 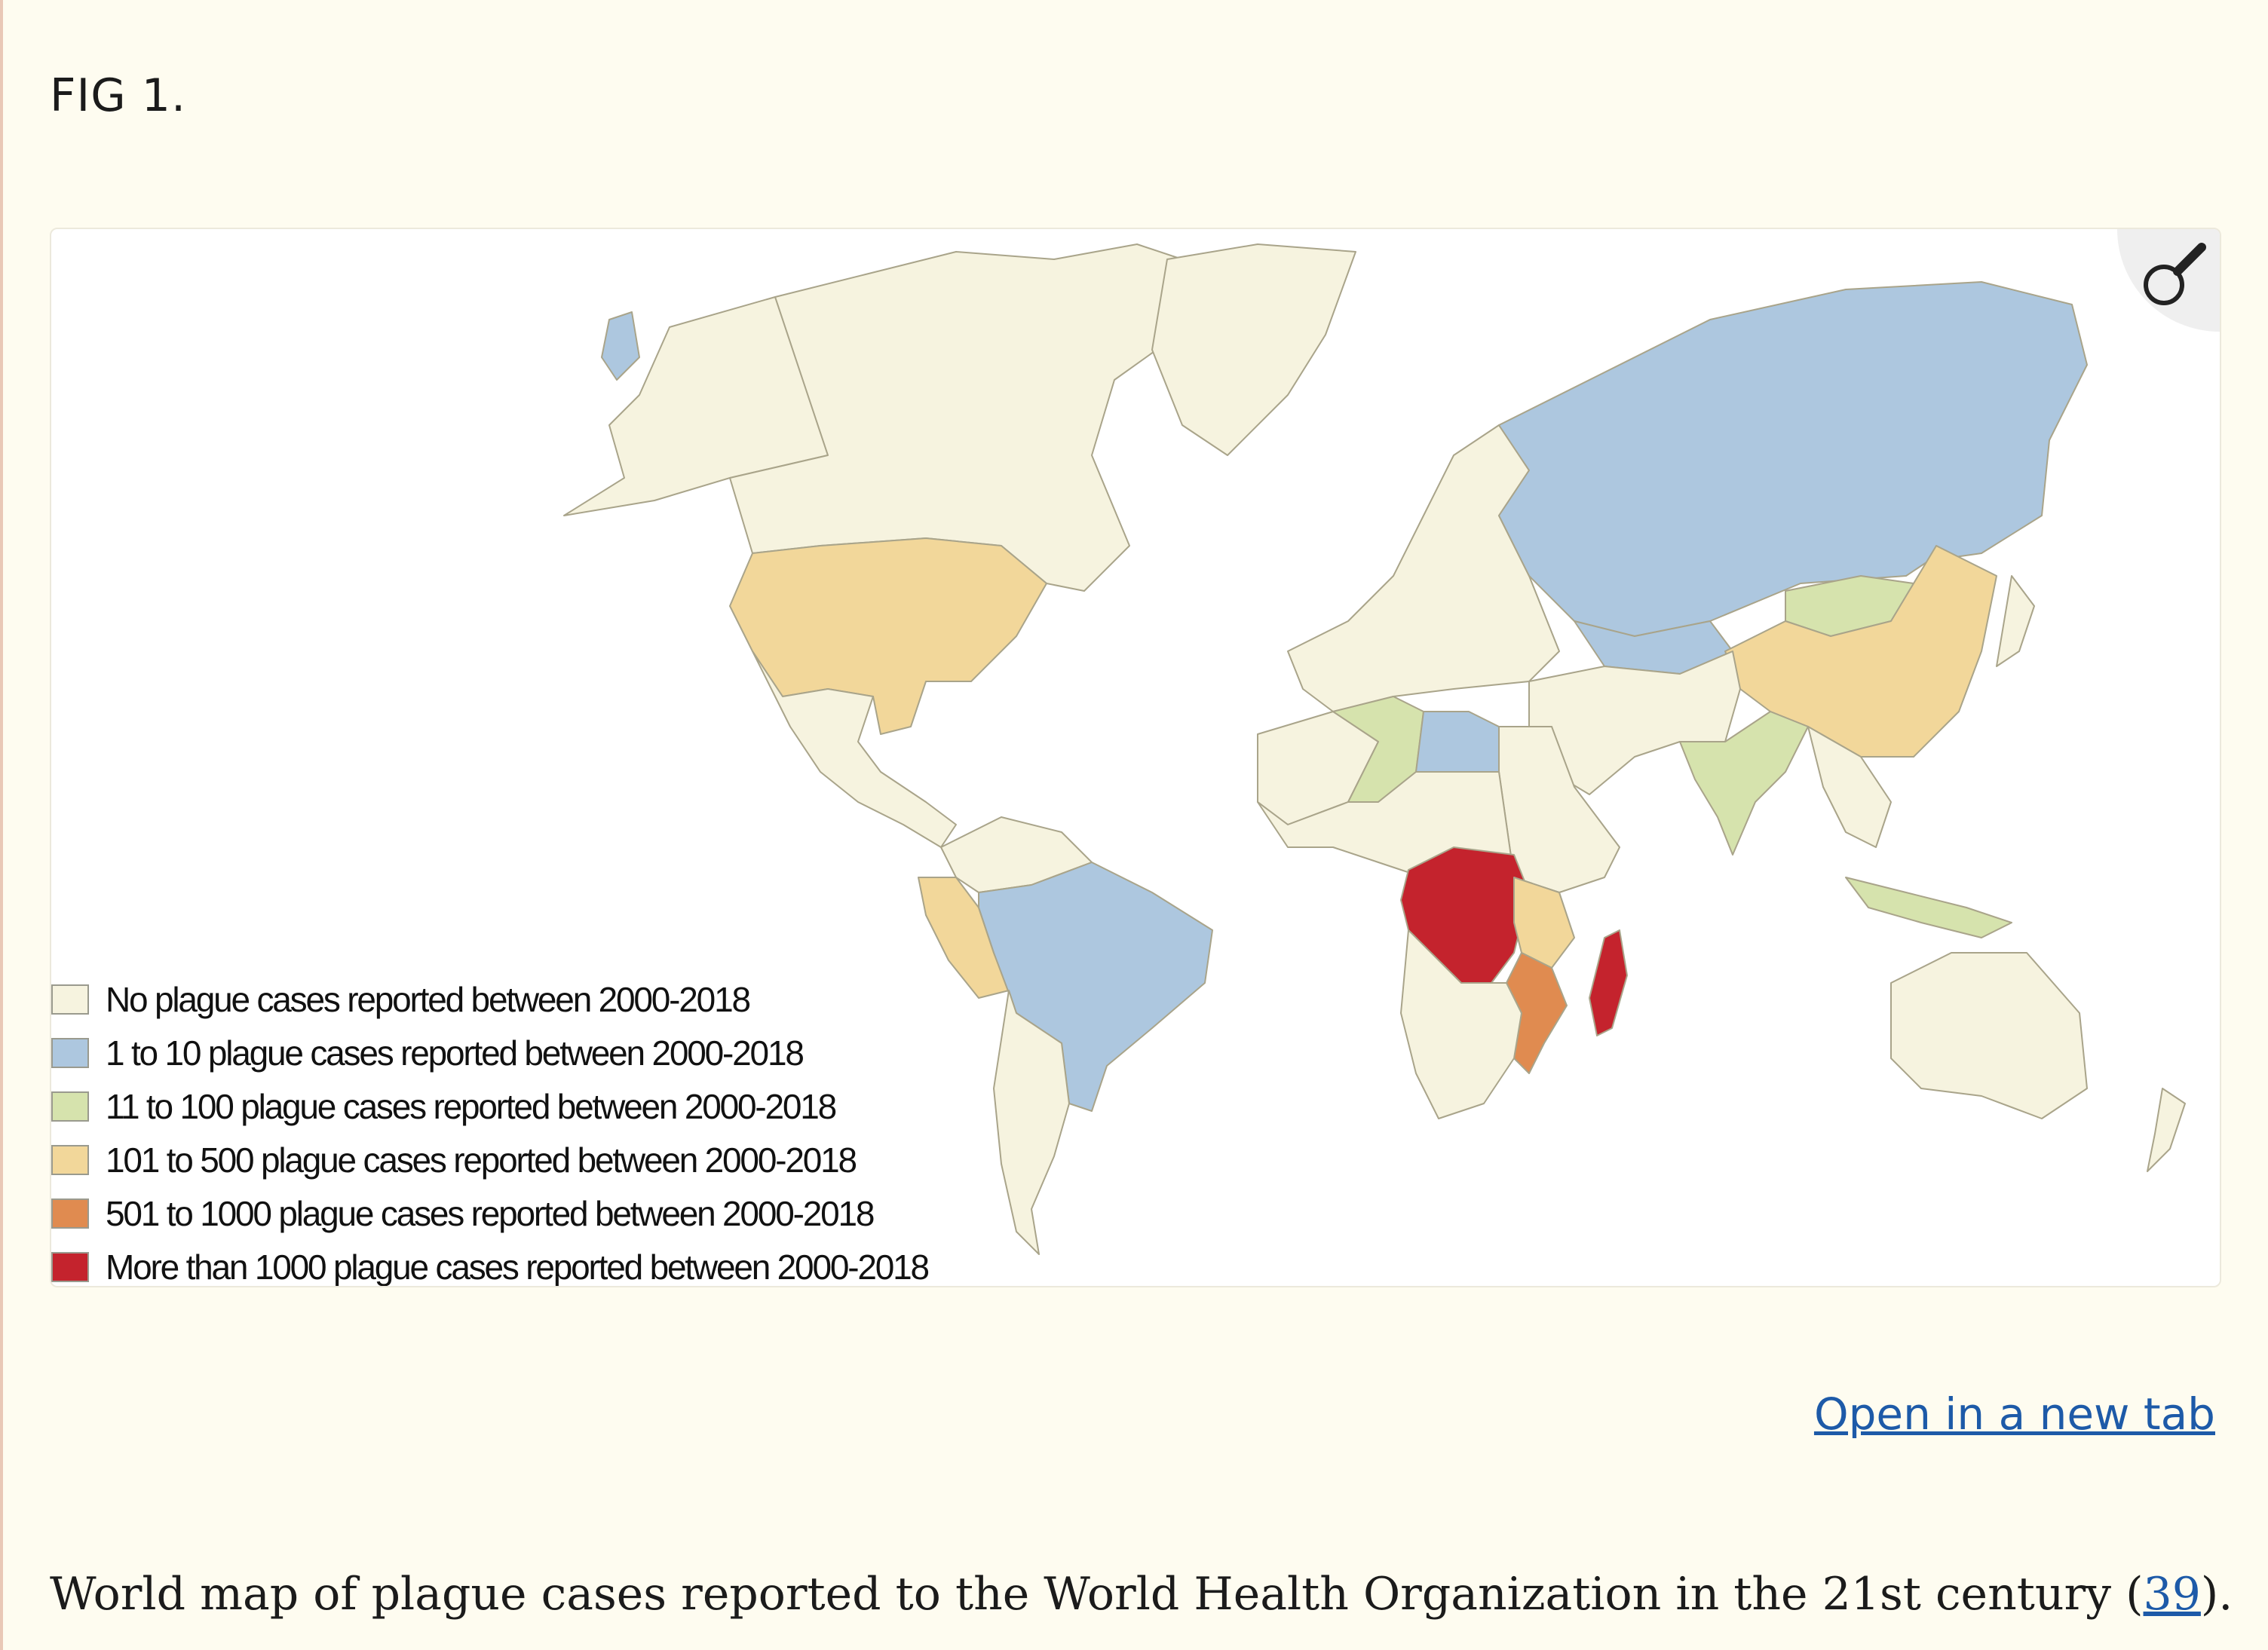 I want to click on open-in-new-tab-link: Open in a new tab, so click(x=2014, y=1414).